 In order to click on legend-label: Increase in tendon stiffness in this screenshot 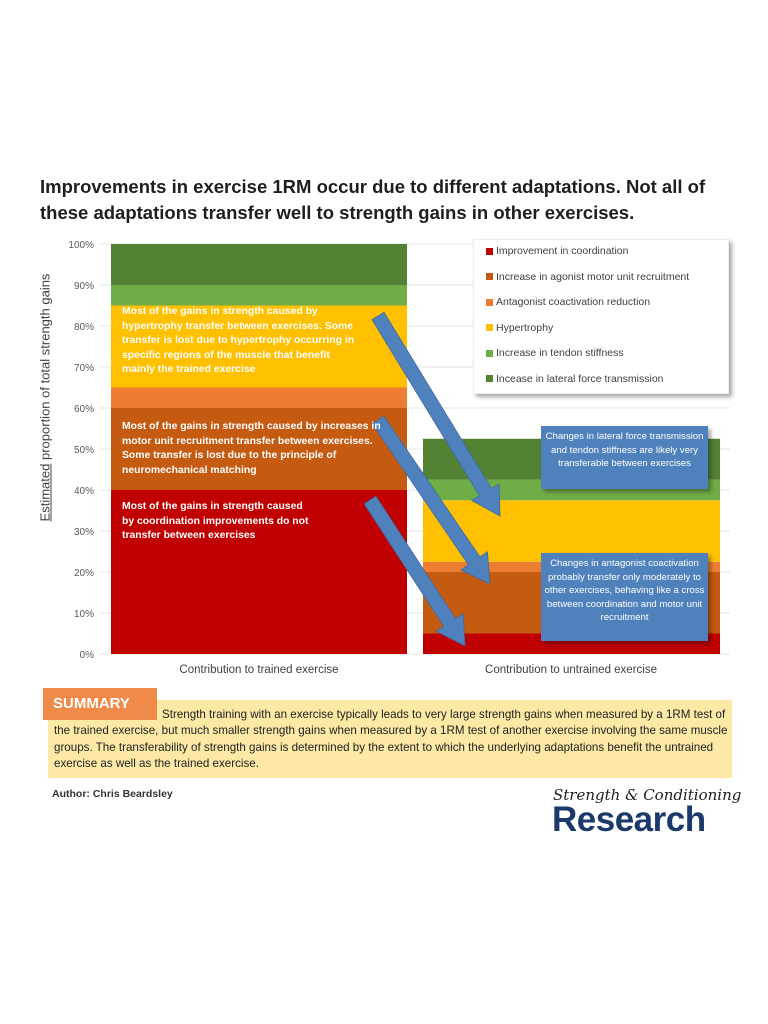, I will do `click(560, 353)`.